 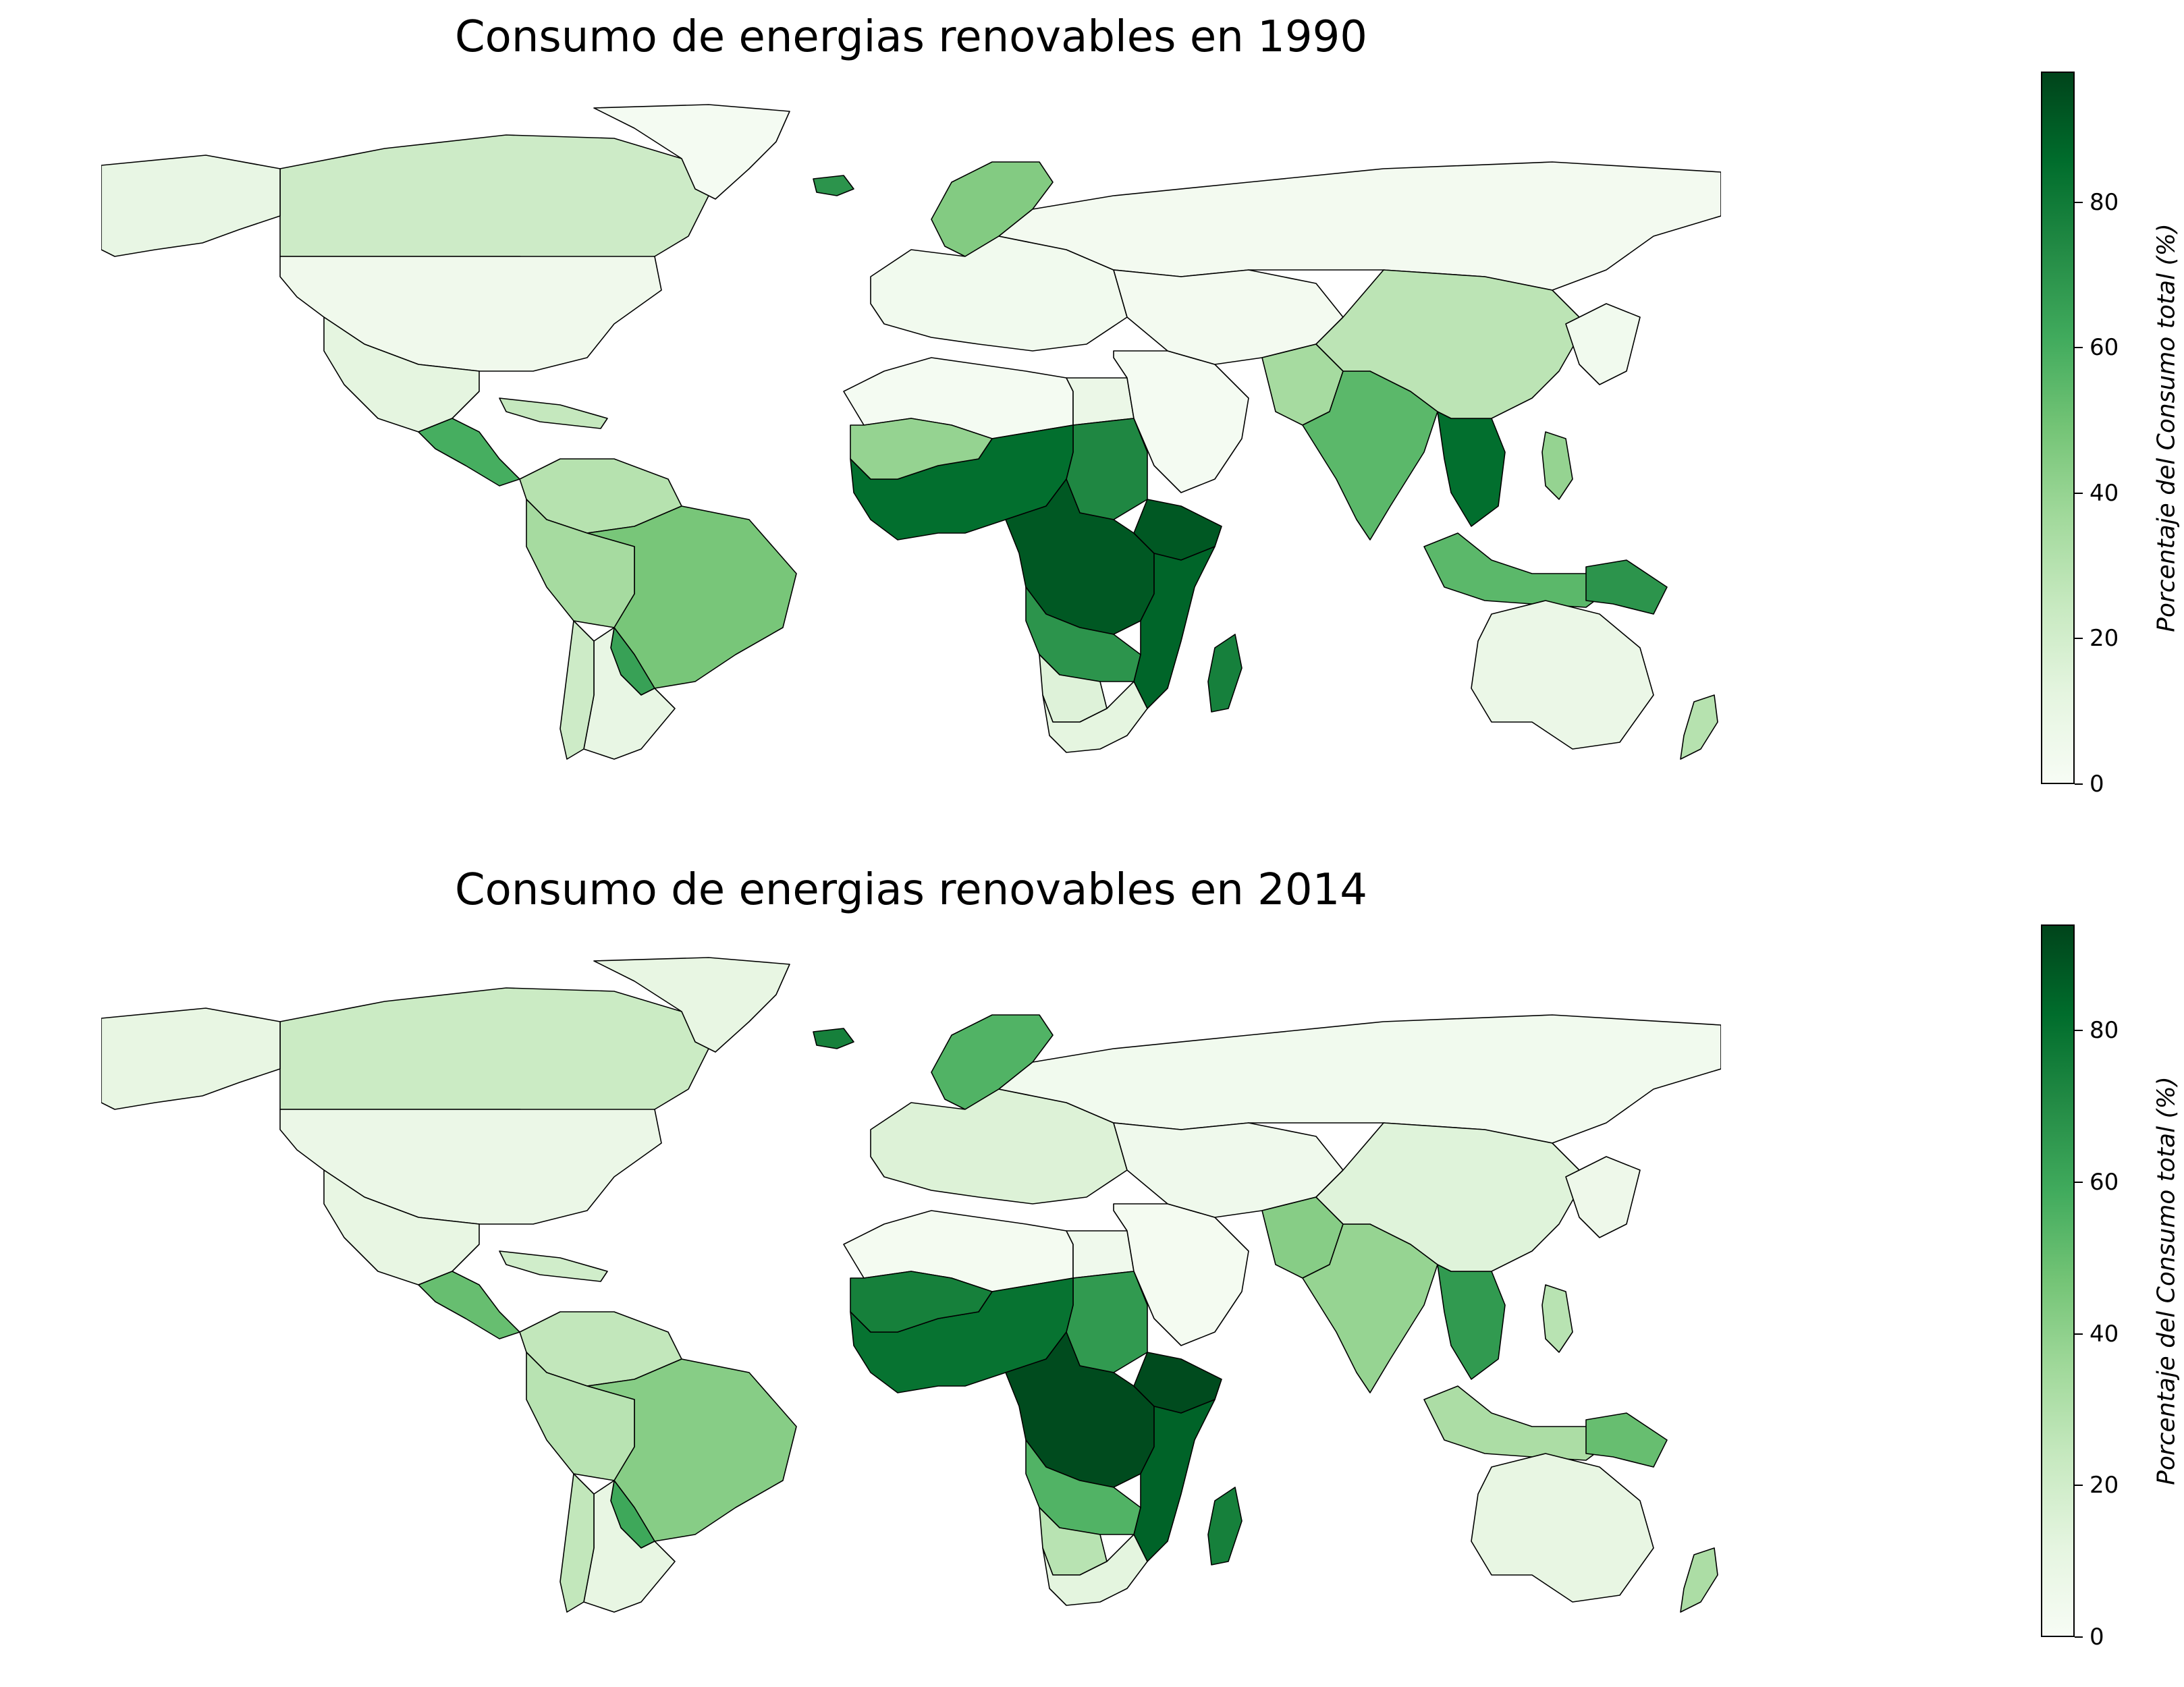 What do you see at coordinates (911, 890) in the screenshot?
I see `map-title: Consumo de energias renovables en 2014` at bounding box center [911, 890].